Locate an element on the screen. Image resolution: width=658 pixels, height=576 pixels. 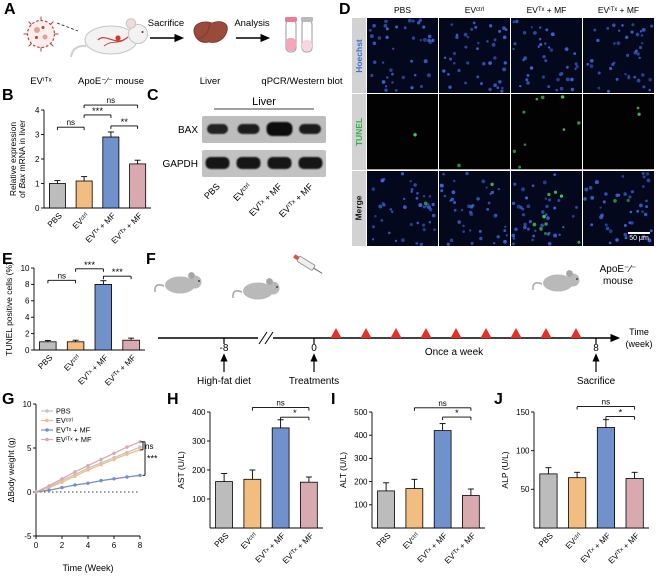
blot-bands-gapdh is located at coordinates (264, 163).